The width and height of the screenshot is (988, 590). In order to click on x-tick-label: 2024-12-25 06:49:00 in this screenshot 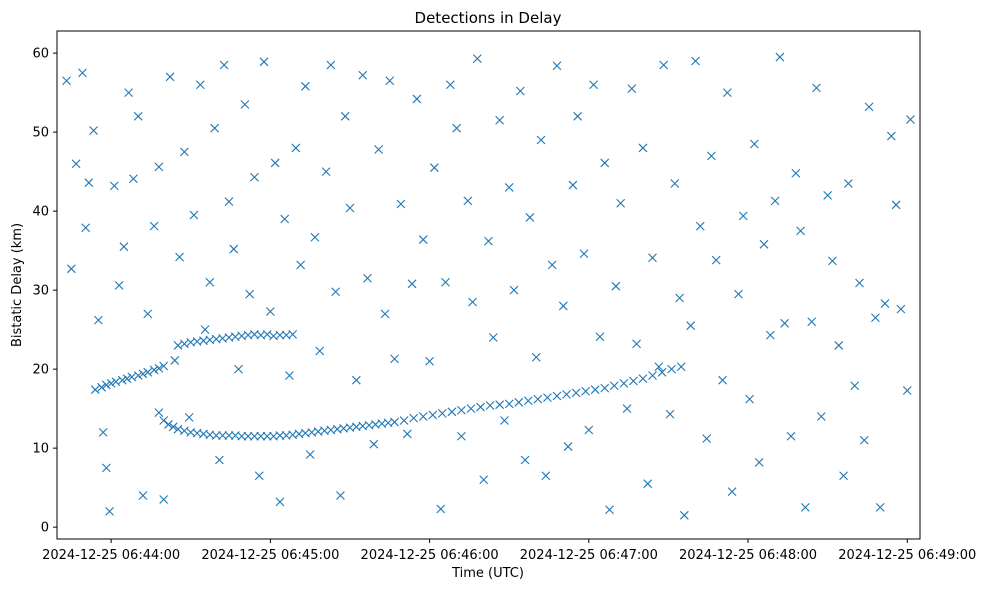, I will do `click(907, 555)`.